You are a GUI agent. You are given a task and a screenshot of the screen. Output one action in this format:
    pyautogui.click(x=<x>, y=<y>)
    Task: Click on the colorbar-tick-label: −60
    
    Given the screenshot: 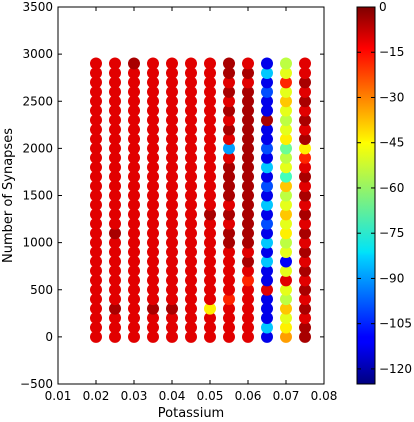 What is the action you would take?
    pyautogui.click(x=391, y=188)
    